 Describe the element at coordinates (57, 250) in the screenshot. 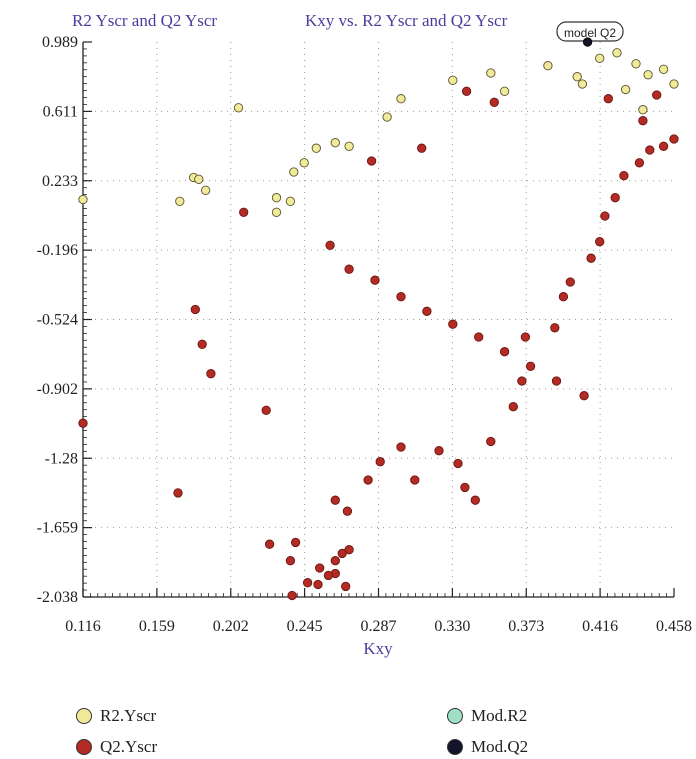

I see `y-tick-label: -0.196` at that location.